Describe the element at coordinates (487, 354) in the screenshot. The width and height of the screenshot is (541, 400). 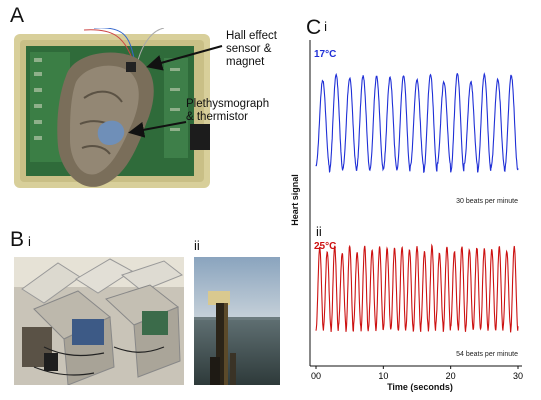
I see `rate-label-ii: 54 beats per minute` at that location.